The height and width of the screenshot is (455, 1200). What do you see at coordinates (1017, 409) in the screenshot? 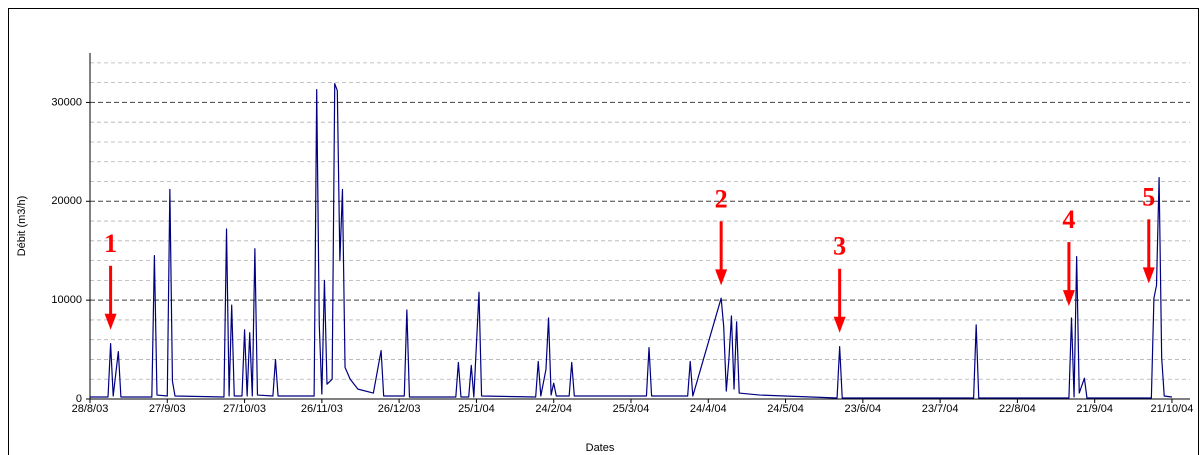
I see `x-tick-label: 22/8/04` at bounding box center [1017, 409].